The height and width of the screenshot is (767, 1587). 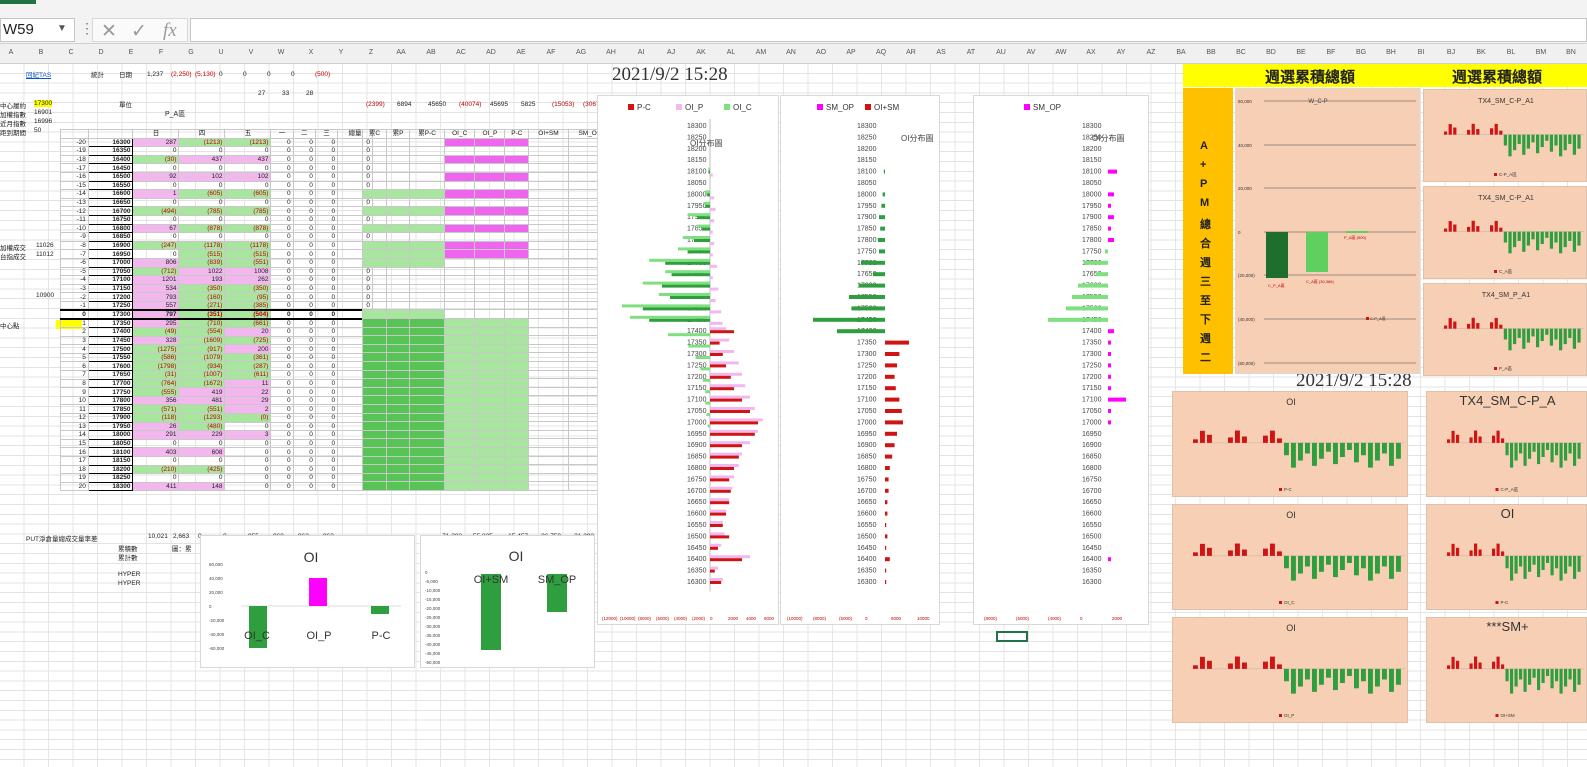 I want to click on table-cell: 437, so click(x=202, y=159).